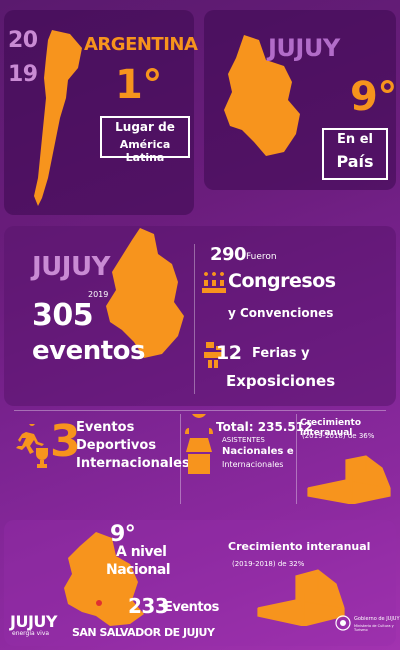 The width and height of the screenshot is (400, 650). Describe the element at coordinates (99, 603) in the screenshot. I see `city-marker` at that location.